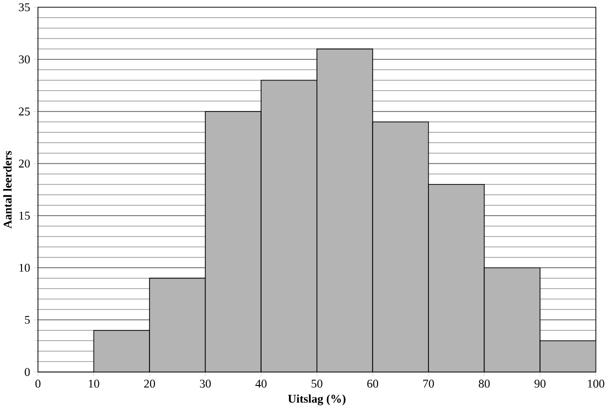 The height and width of the screenshot is (409, 608). I want to click on x-tick-label: 50, so click(317, 384).